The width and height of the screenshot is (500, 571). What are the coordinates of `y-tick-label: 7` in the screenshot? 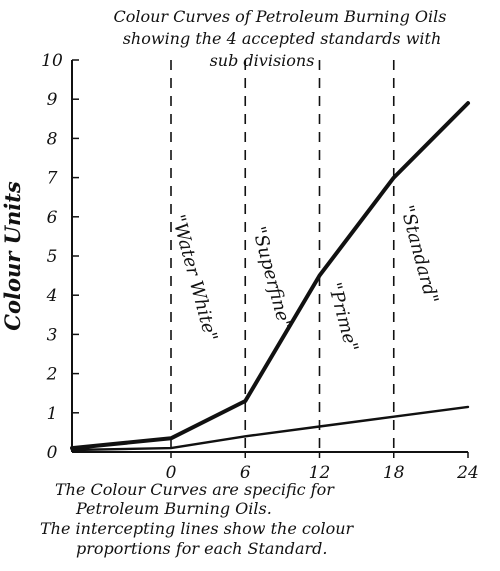 It's located at (52, 179).